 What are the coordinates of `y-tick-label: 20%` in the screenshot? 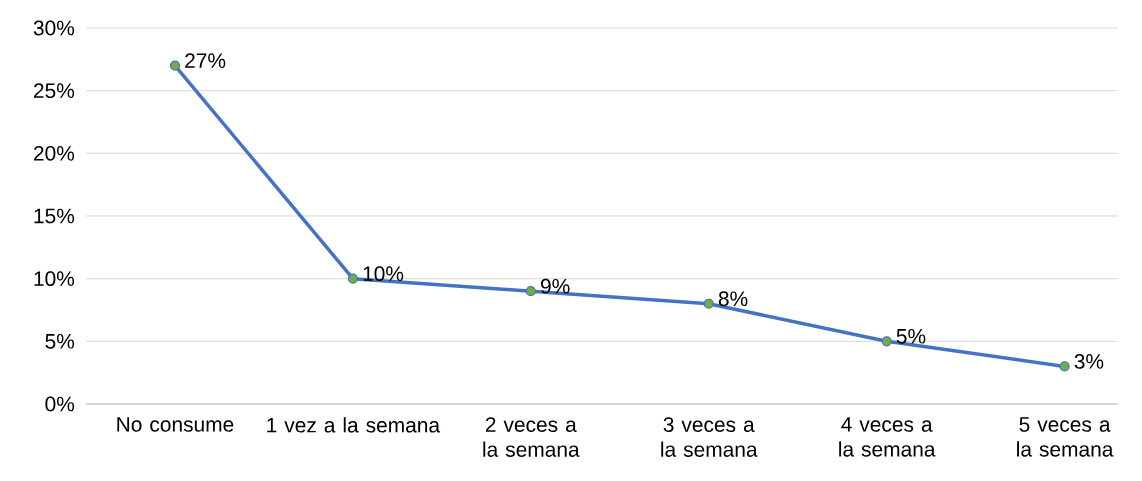 It's located at (54, 153).